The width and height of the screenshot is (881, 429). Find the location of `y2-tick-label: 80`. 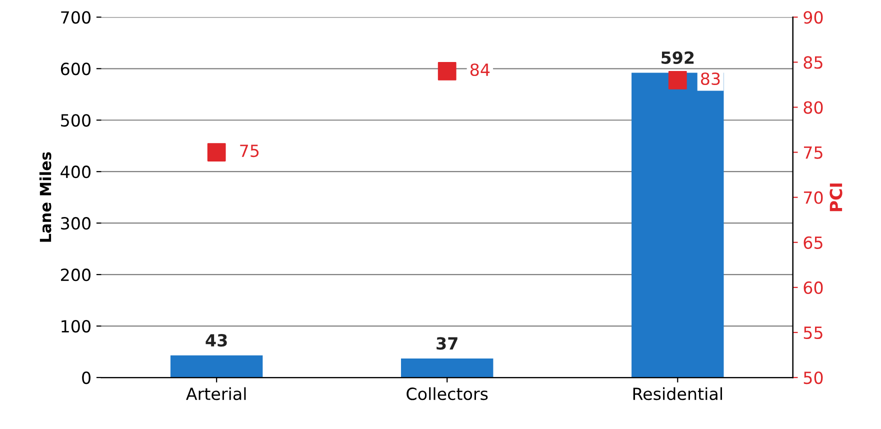

y2-tick-label: 80 is located at coordinates (813, 107).